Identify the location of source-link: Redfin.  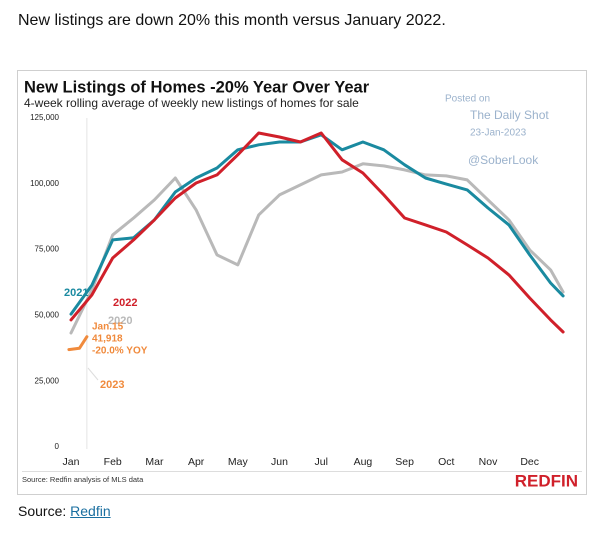
(90, 511).